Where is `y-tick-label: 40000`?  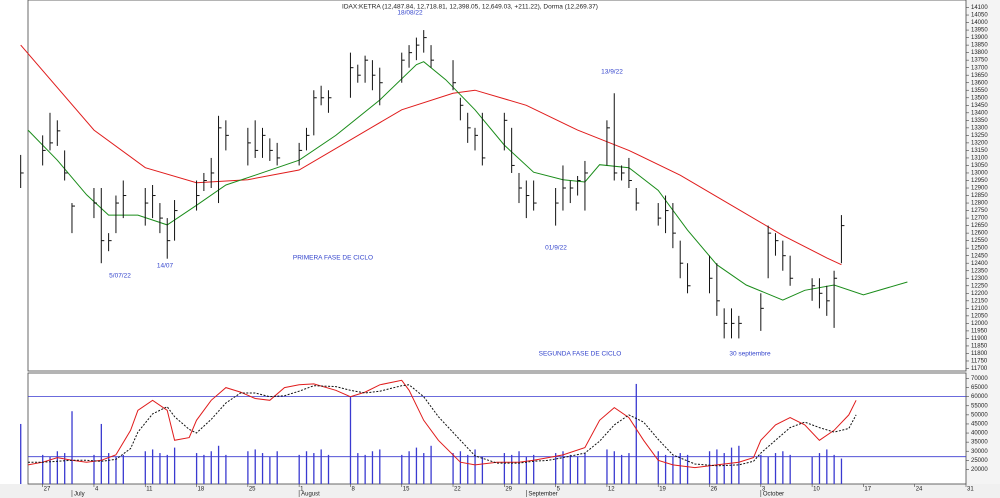
y-tick-label: 40000 is located at coordinates (979, 434).